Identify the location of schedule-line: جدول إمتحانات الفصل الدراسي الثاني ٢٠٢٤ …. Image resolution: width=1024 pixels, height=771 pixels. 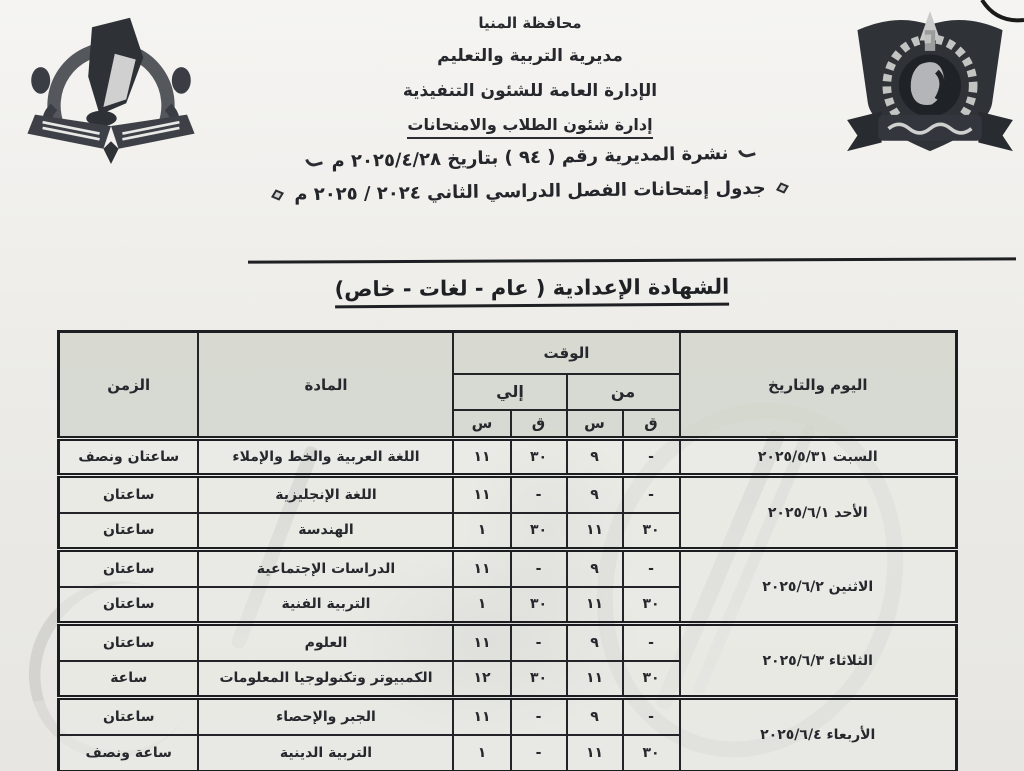
(530, 191).